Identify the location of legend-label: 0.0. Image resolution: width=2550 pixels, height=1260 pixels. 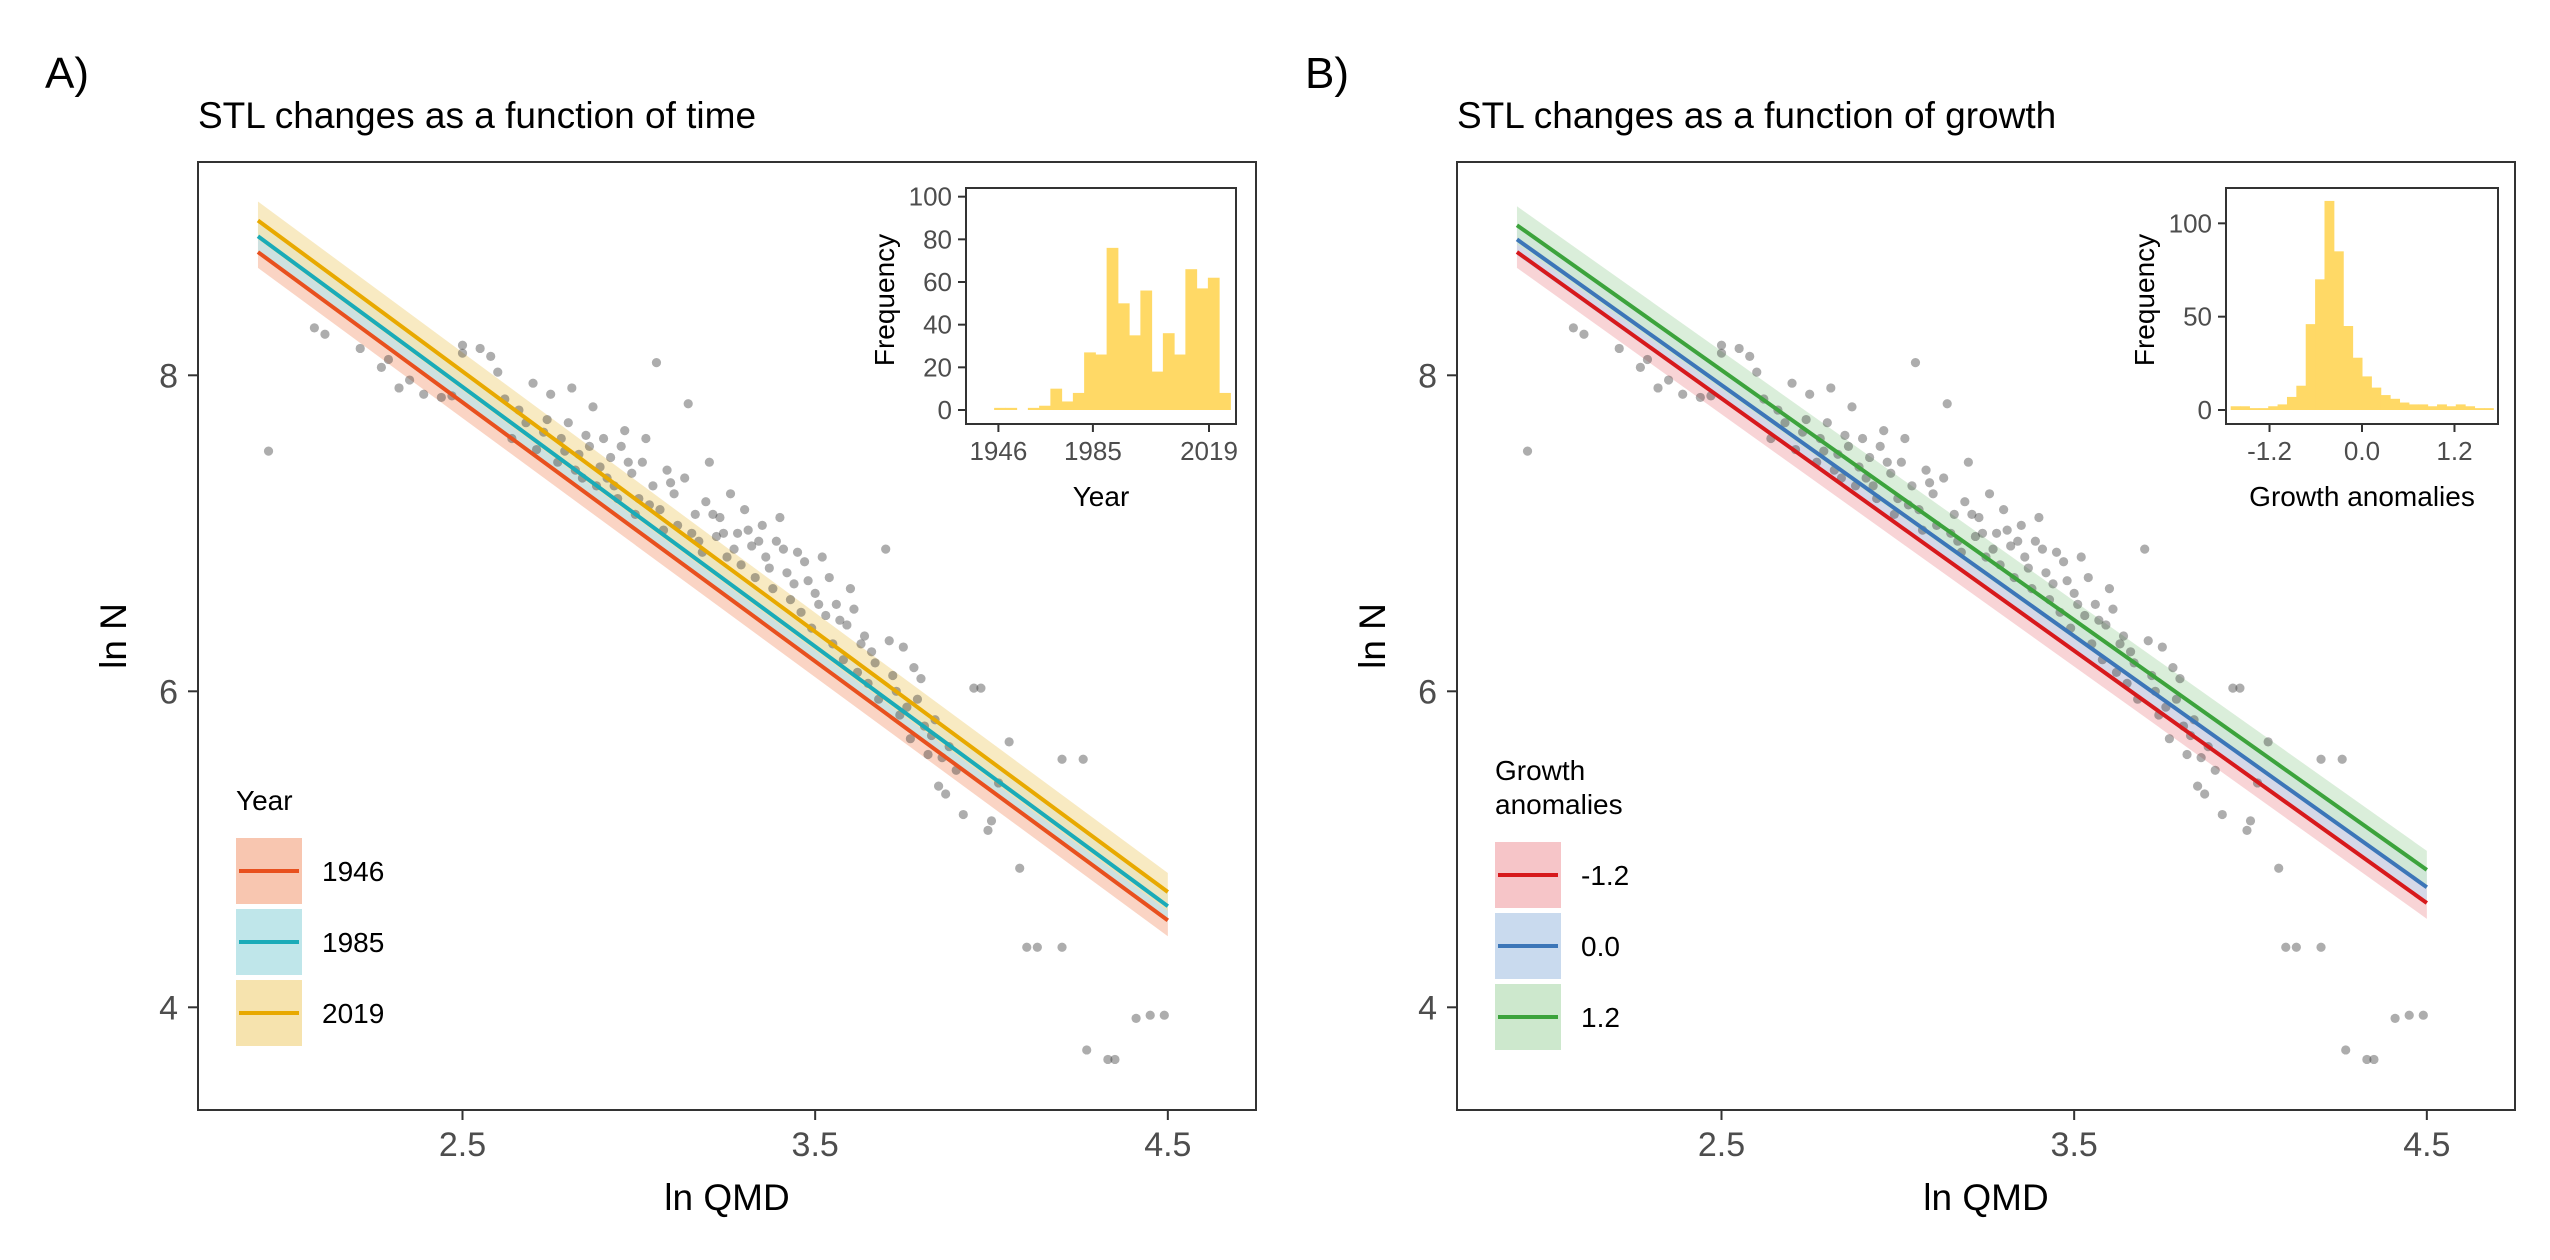
(1600, 946).